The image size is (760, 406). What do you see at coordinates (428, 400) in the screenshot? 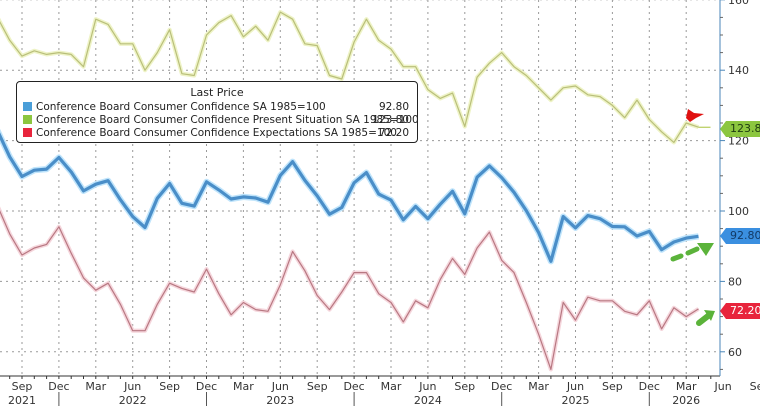
I see `x-year-label: 2024` at bounding box center [428, 400].